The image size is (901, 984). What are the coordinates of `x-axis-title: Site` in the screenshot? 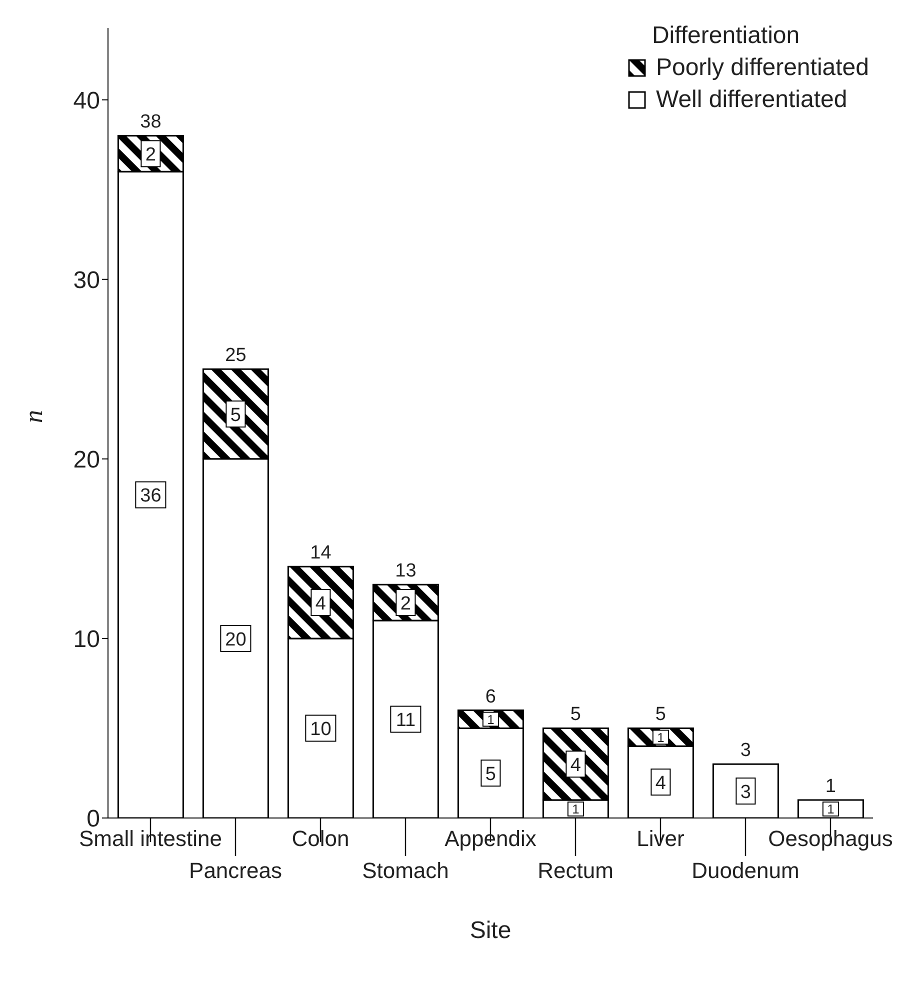 It's located at (491, 930).